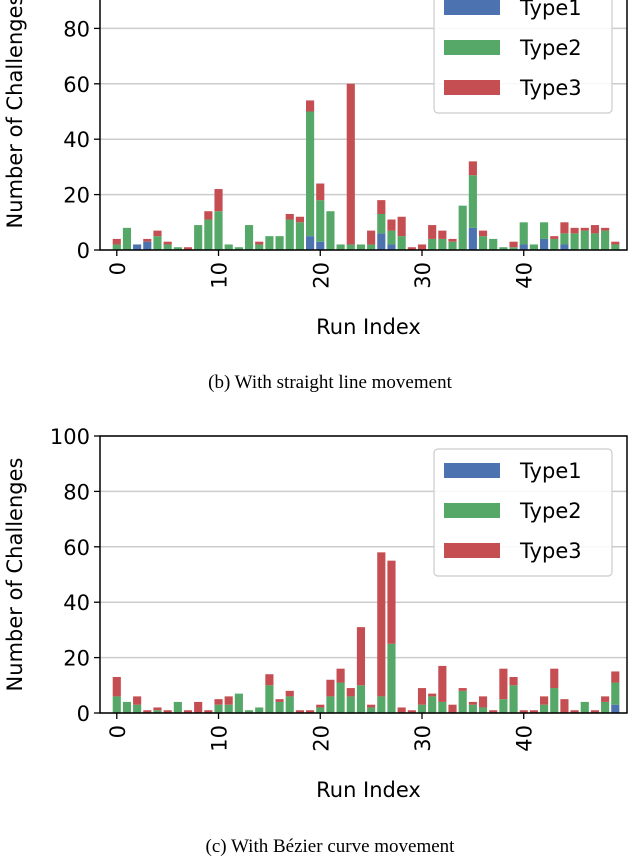  I want to click on caption: (c) With Bézier curve movement, so click(331, 846).